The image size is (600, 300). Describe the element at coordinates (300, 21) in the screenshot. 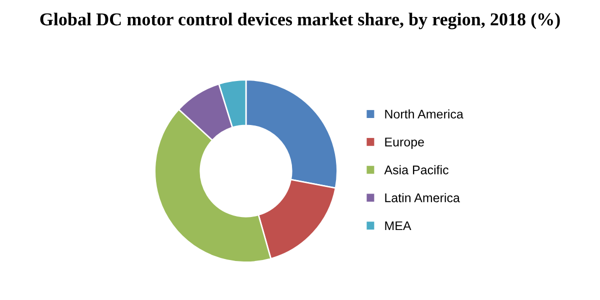

I see `chart-title: Global DC motor control devices market share, by region, 2018 (%)` at that location.